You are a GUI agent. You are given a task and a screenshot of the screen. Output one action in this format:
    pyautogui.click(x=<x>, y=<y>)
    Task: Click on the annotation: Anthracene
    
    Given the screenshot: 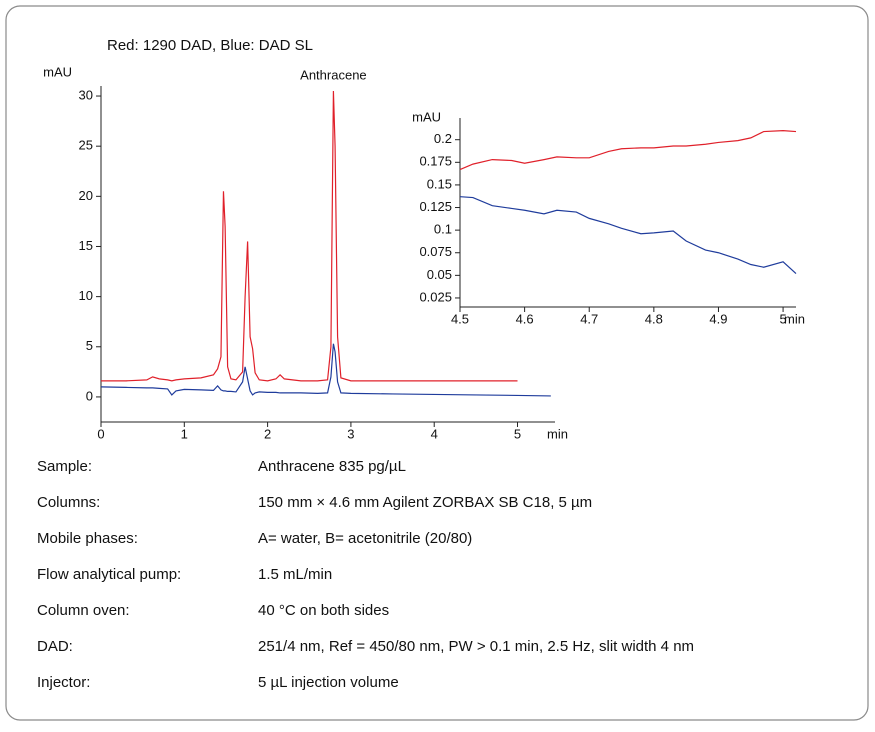 What is the action you would take?
    pyautogui.click(x=333, y=74)
    